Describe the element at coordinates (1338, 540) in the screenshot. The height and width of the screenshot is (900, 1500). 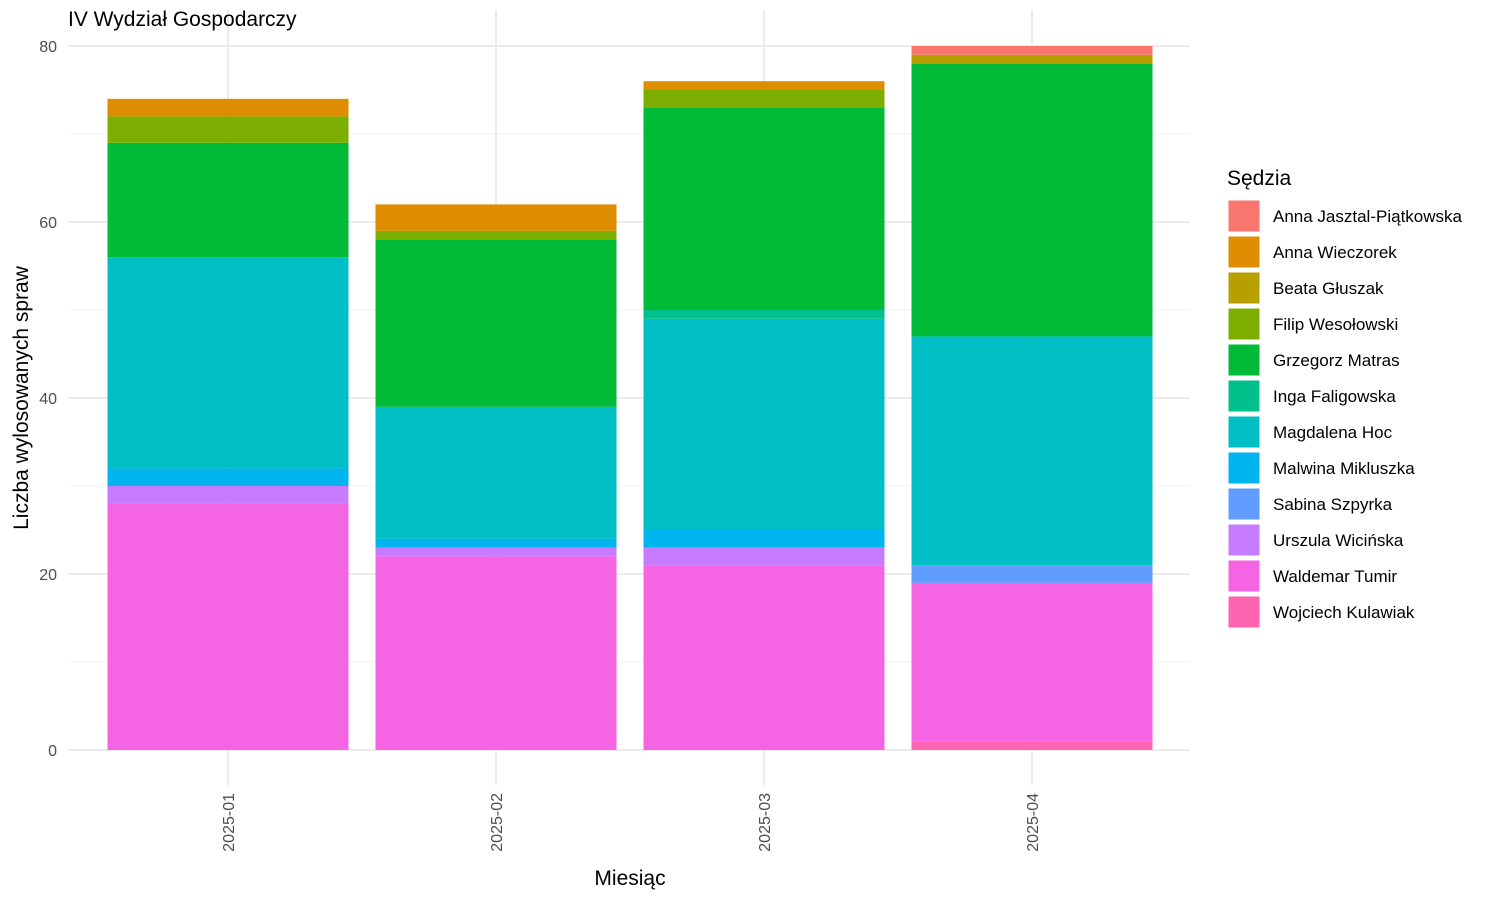
I see `legend-label: Urszula Wicińska` at that location.